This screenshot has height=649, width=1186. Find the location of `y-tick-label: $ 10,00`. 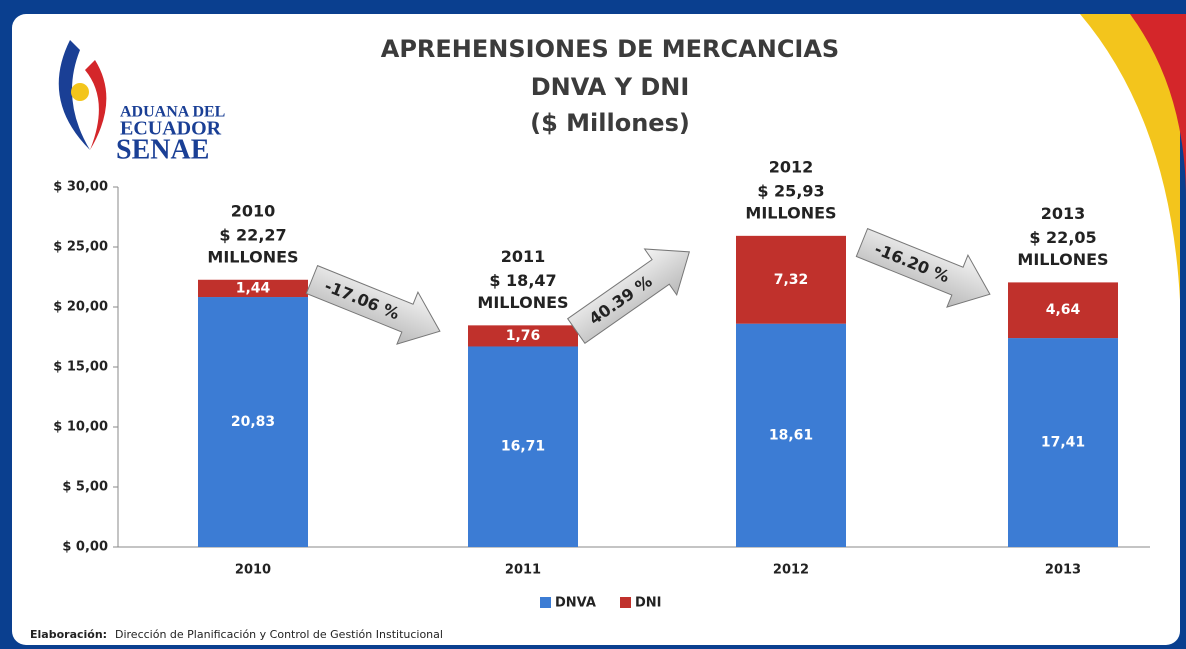

y-tick-label: $ 10,00 is located at coordinates (80, 427).